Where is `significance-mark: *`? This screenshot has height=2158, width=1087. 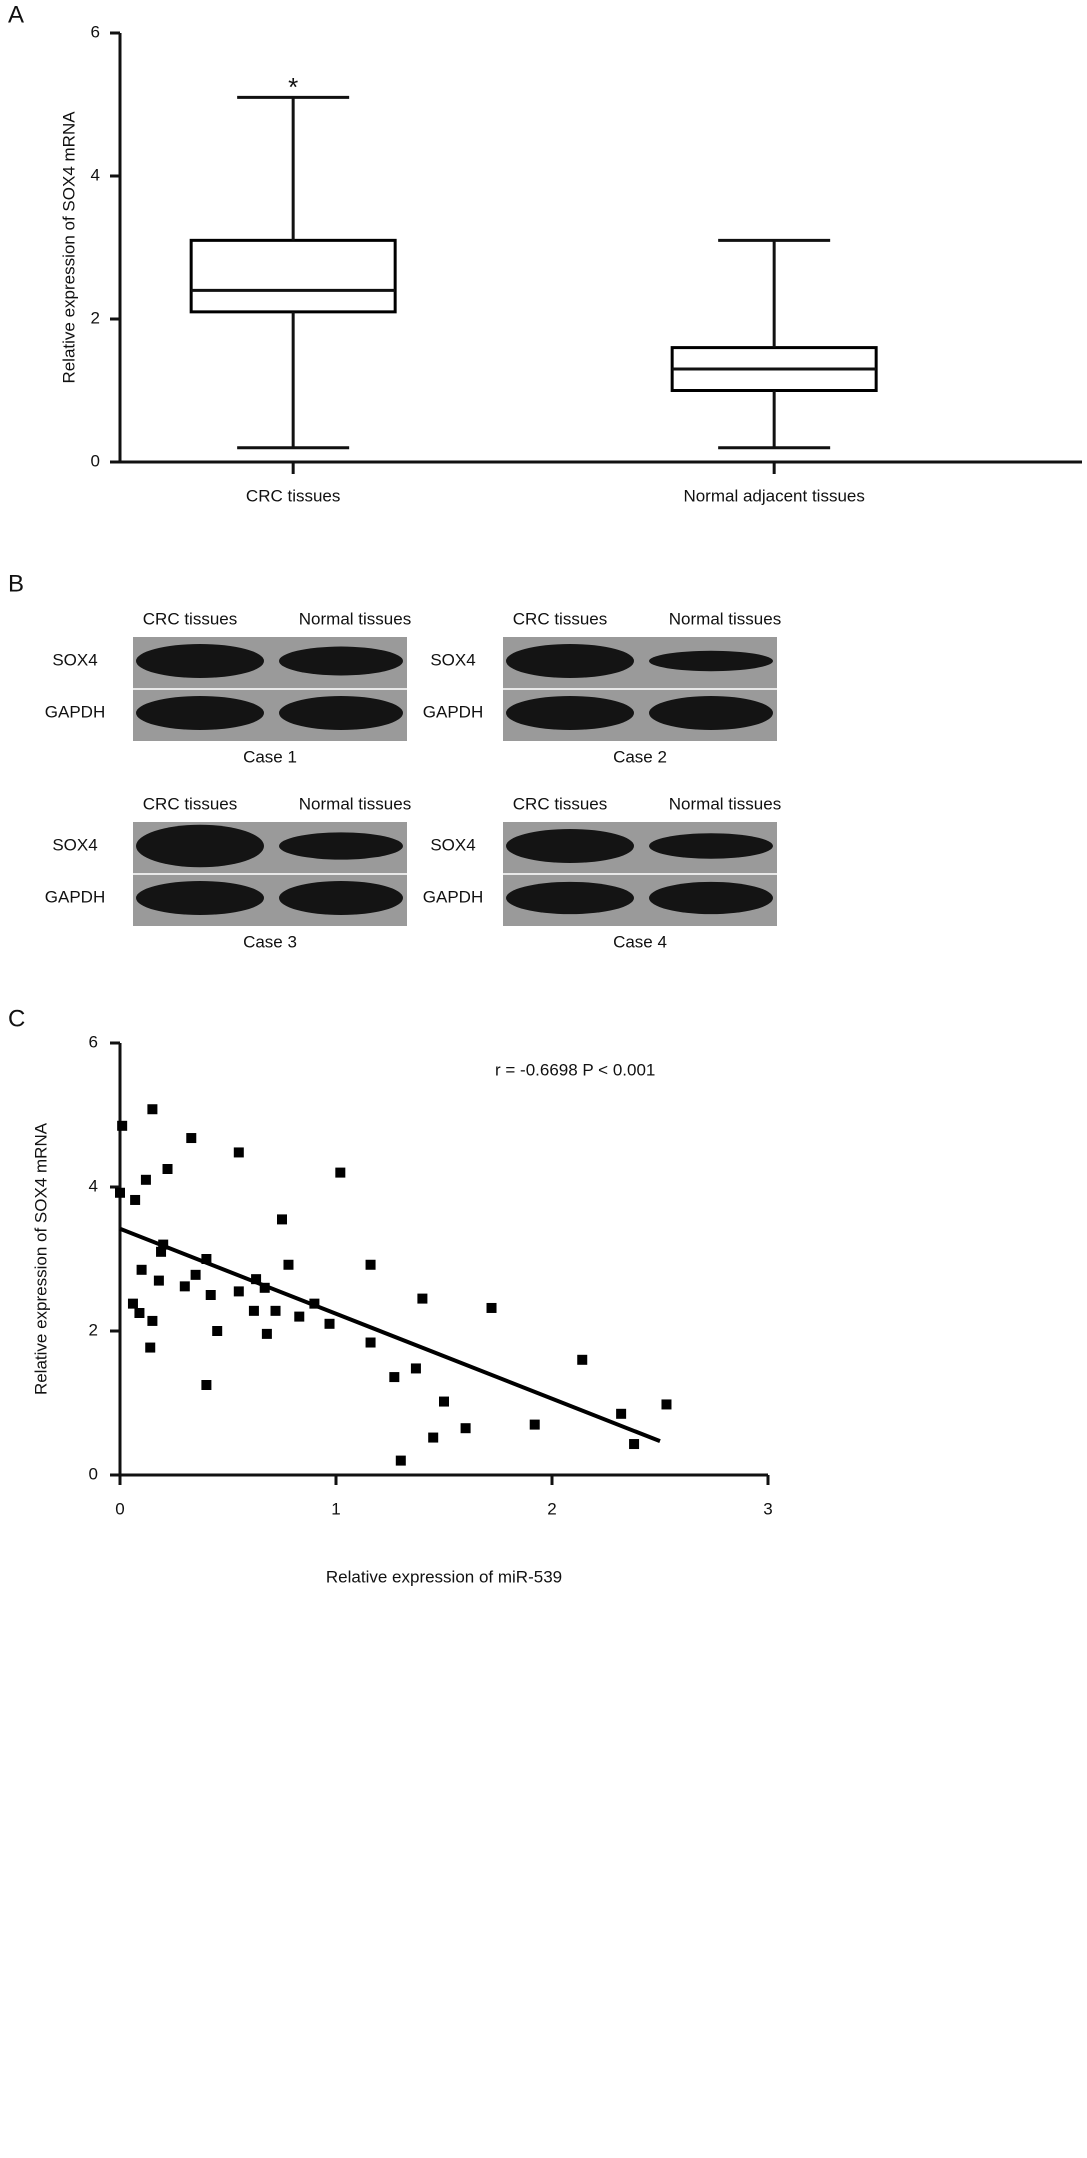 significance-mark: * is located at coordinates (293, 87).